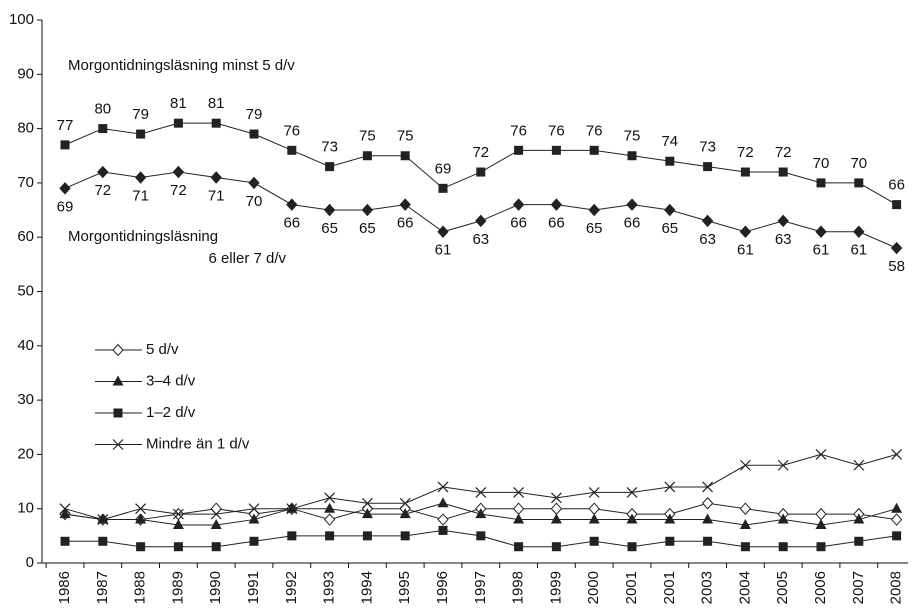 The image size is (913, 613). Describe the element at coordinates (162, 349) in the screenshot. I see `legend-label: 5 d/v` at that location.